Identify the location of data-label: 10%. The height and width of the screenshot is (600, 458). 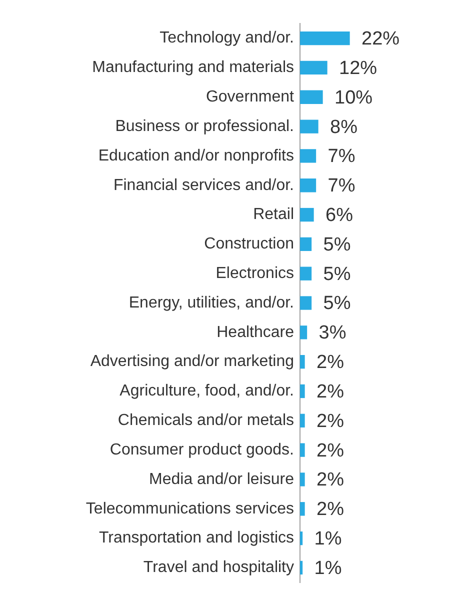
(353, 97).